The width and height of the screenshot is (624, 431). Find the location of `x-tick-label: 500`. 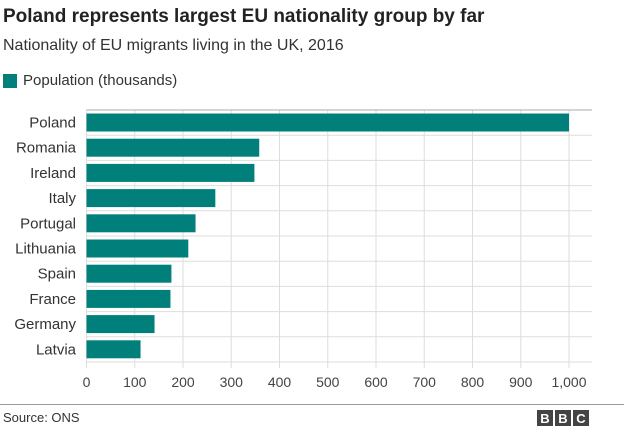

x-tick-label: 500 is located at coordinates (328, 382).